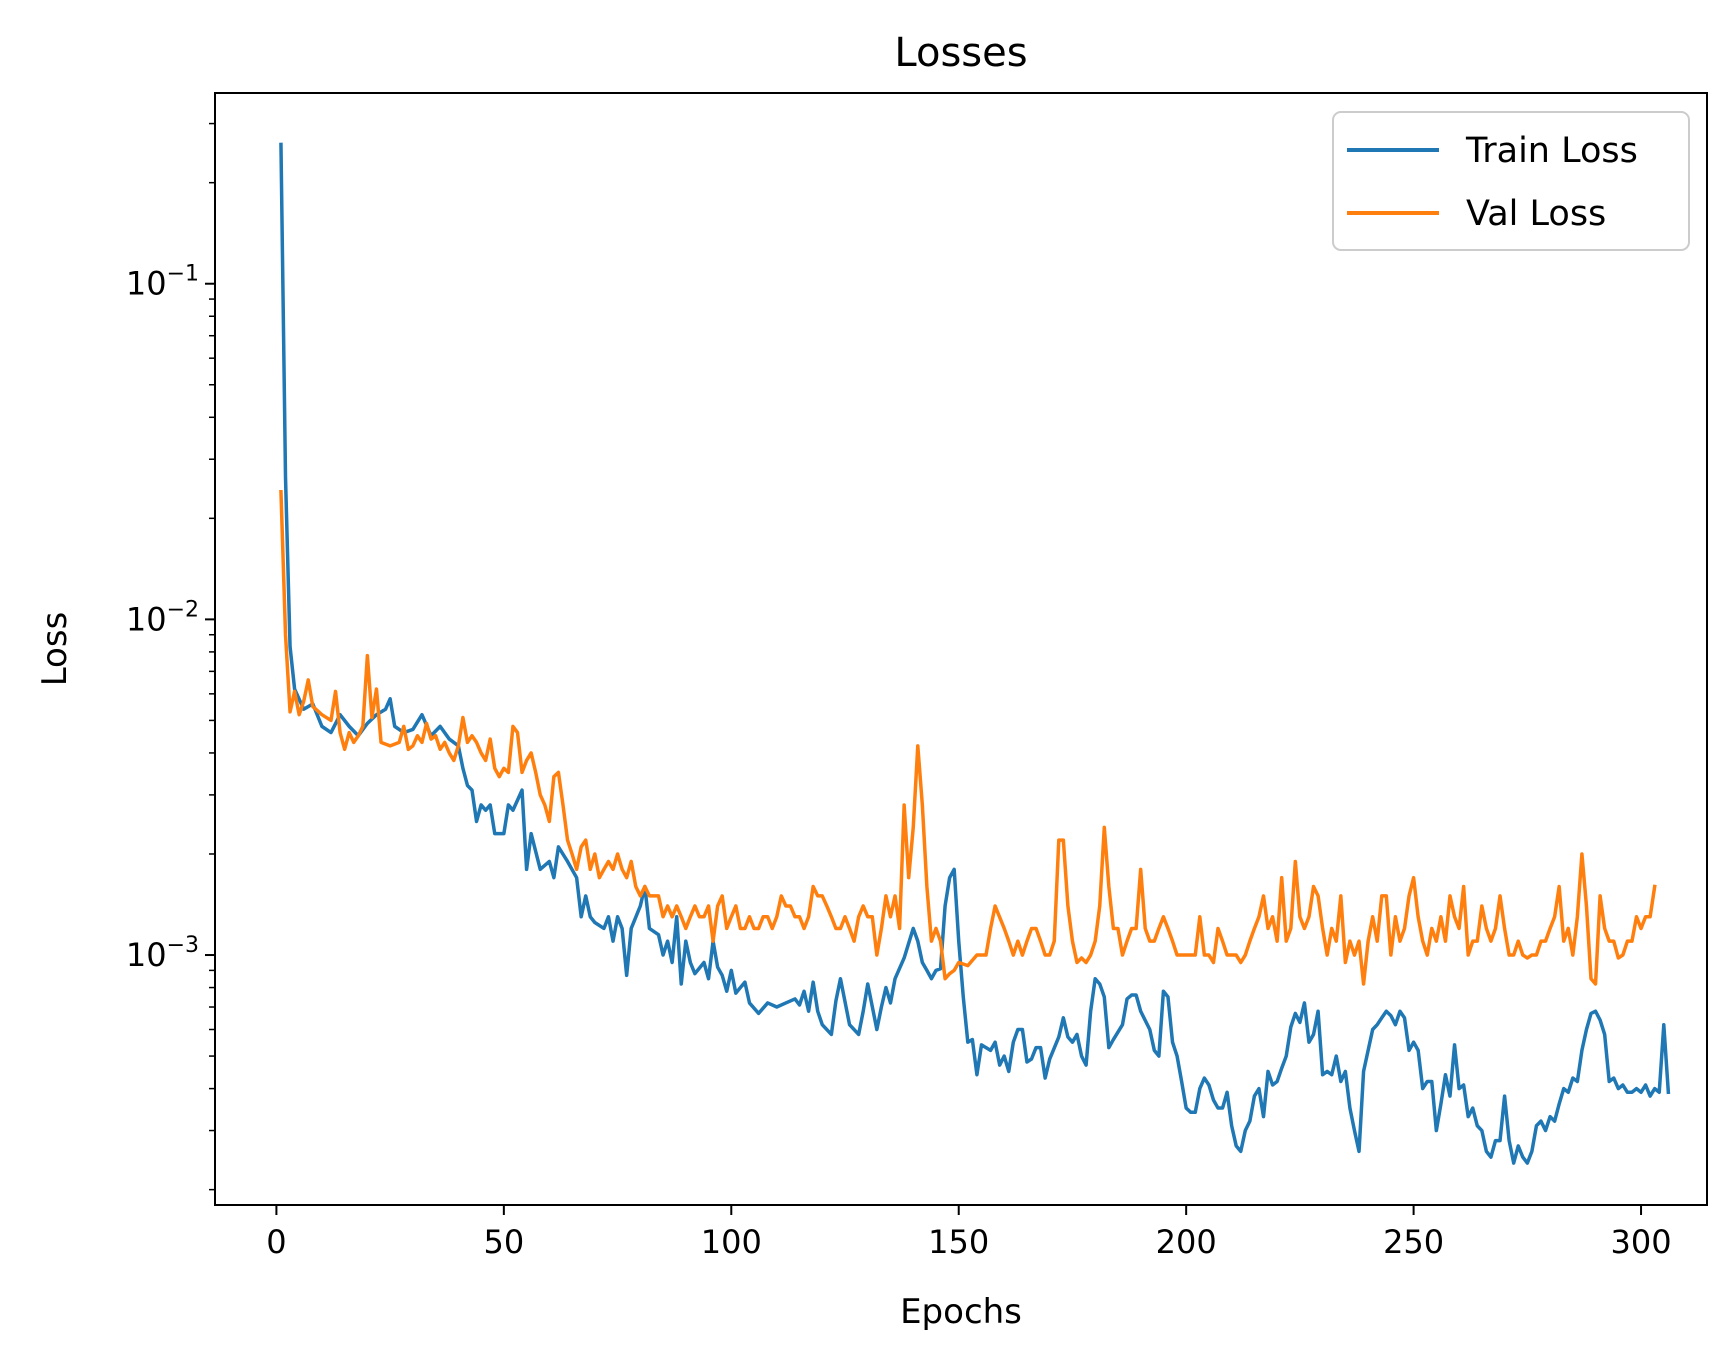 This screenshot has width=1731, height=1361. Describe the element at coordinates (731, 1242) in the screenshot. I see `x-tick-label: 100` at that location.